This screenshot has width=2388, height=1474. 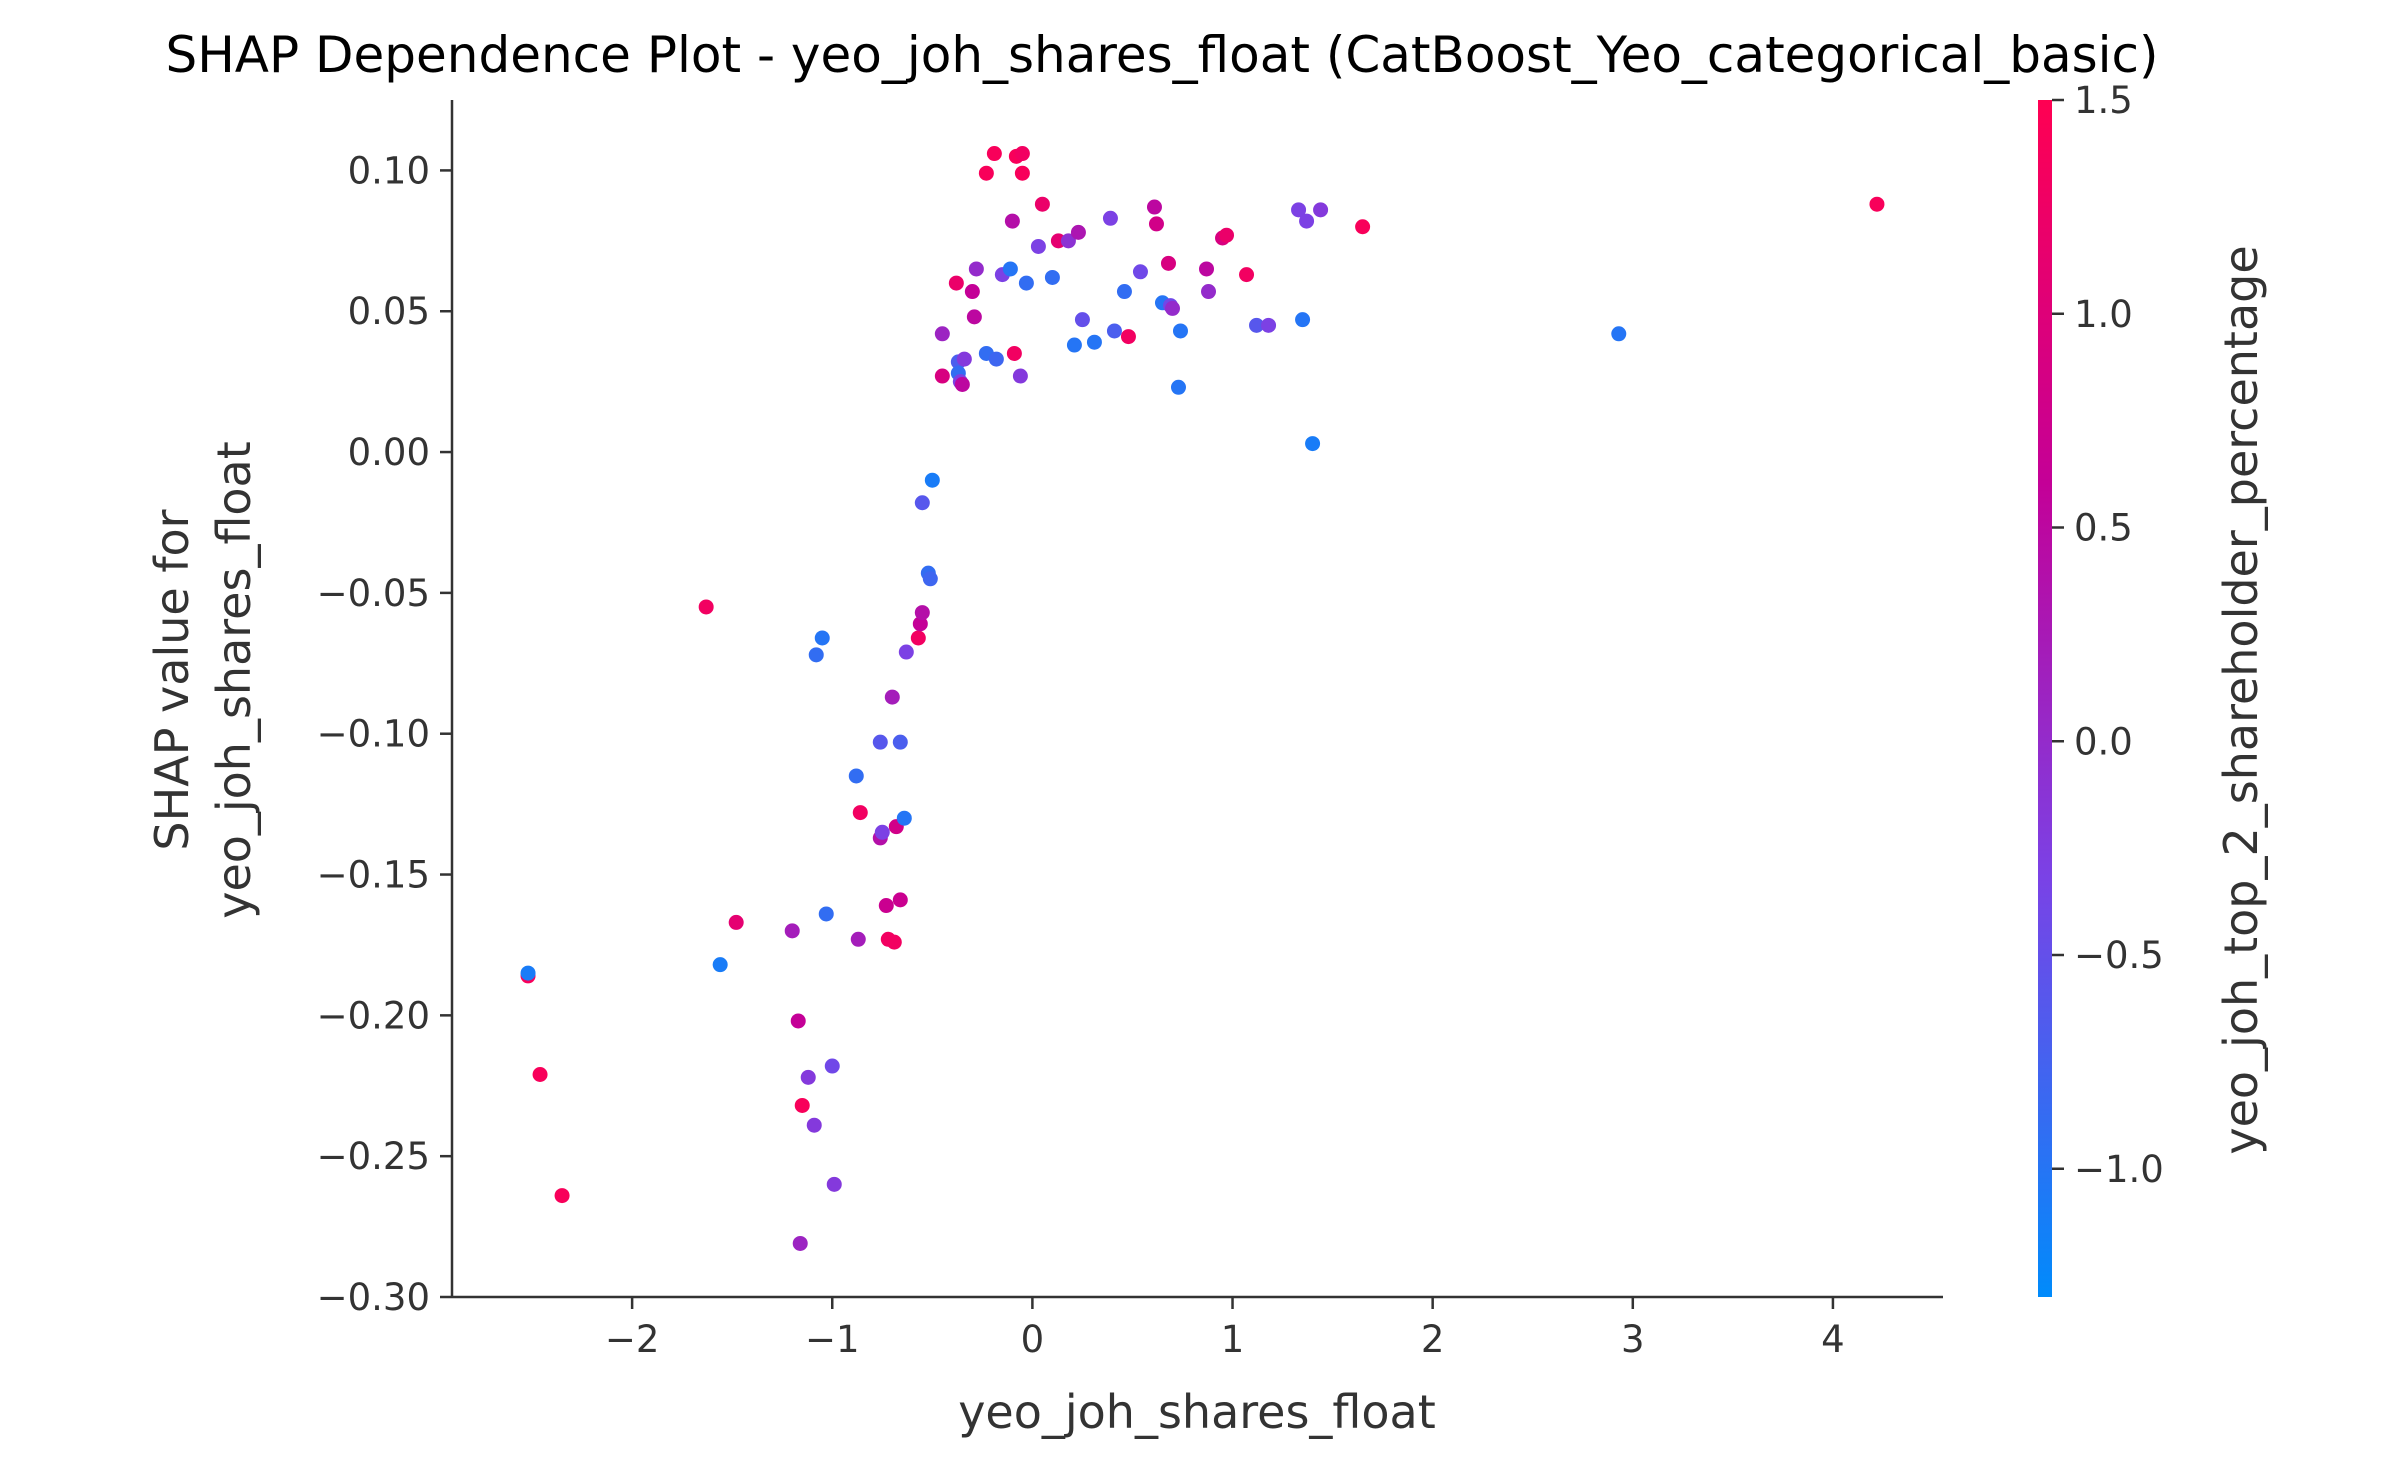 I want to click on y-tick-label: 0.05, so click(x=389, y=311).